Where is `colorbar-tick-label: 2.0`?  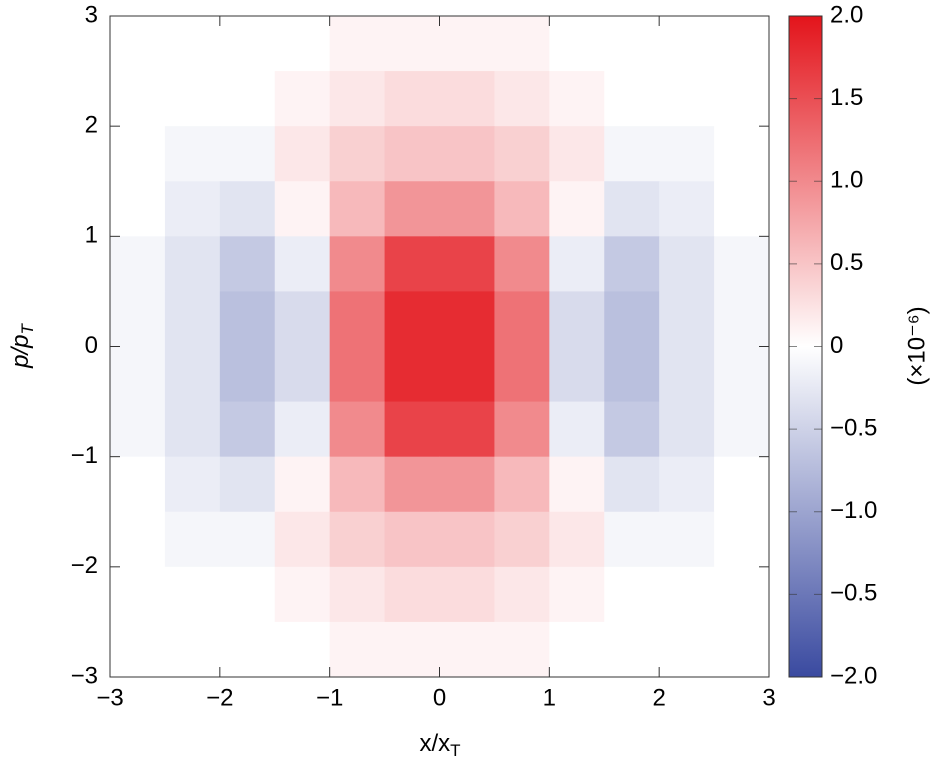
colorbar-tick-label: 2.0 is located at coordinates (846, 14).